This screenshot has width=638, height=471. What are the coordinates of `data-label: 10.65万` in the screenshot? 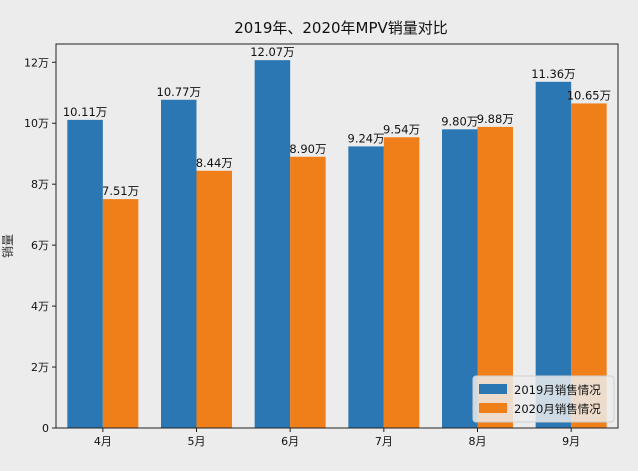 It's located at (589, 95).